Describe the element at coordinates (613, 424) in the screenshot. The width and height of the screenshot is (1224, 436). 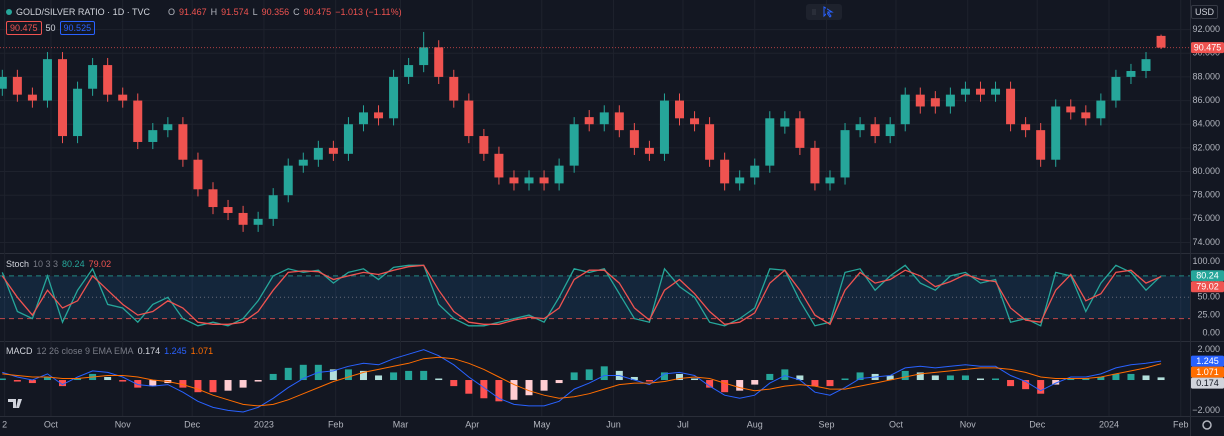
I see `x-tick-label: Jun` at that location.